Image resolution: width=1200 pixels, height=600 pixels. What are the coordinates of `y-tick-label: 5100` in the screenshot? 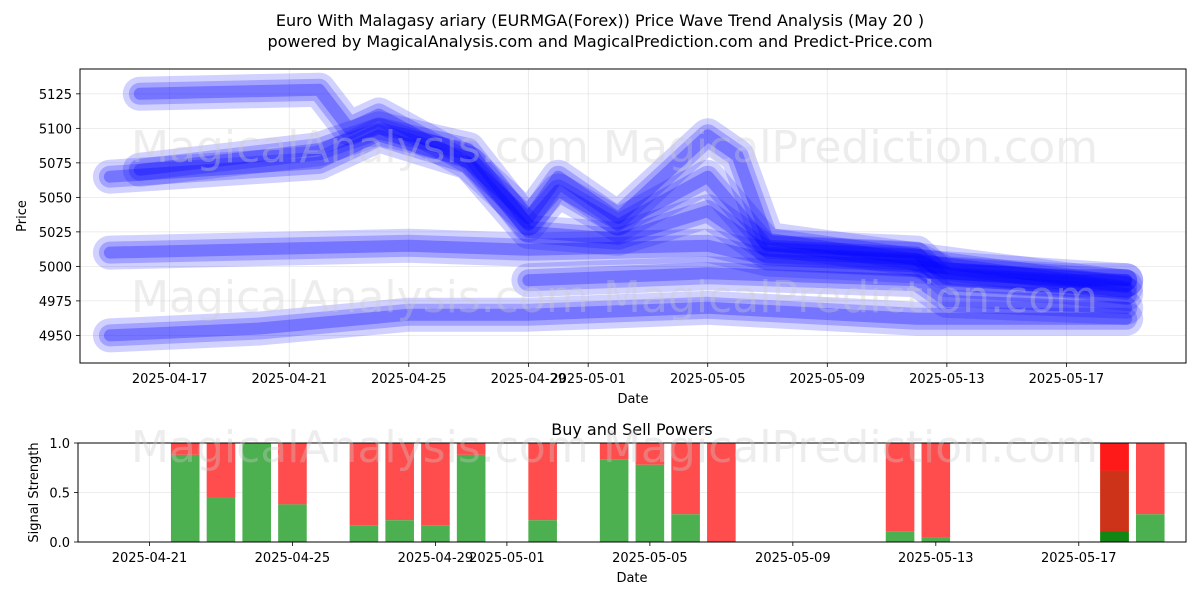 It's located at (55, 129).